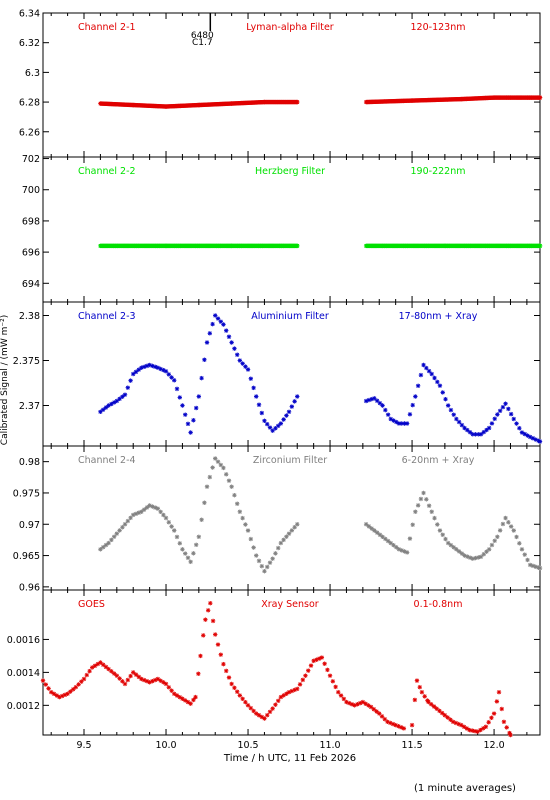 The image size is (550, 800). What do you see at coordinates (31, 159) in the screenshot?
I see `y-tick-label: 702` at bounding box center [31, 159].